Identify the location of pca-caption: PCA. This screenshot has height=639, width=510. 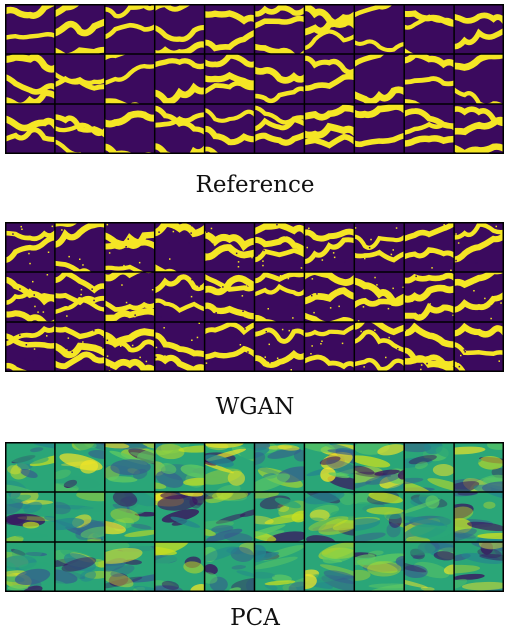
(255, 618).